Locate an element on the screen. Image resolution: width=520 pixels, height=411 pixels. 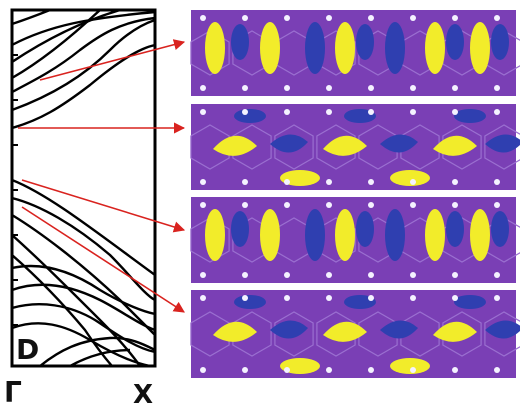
panel-label: D is located at coordinates (28, 349).